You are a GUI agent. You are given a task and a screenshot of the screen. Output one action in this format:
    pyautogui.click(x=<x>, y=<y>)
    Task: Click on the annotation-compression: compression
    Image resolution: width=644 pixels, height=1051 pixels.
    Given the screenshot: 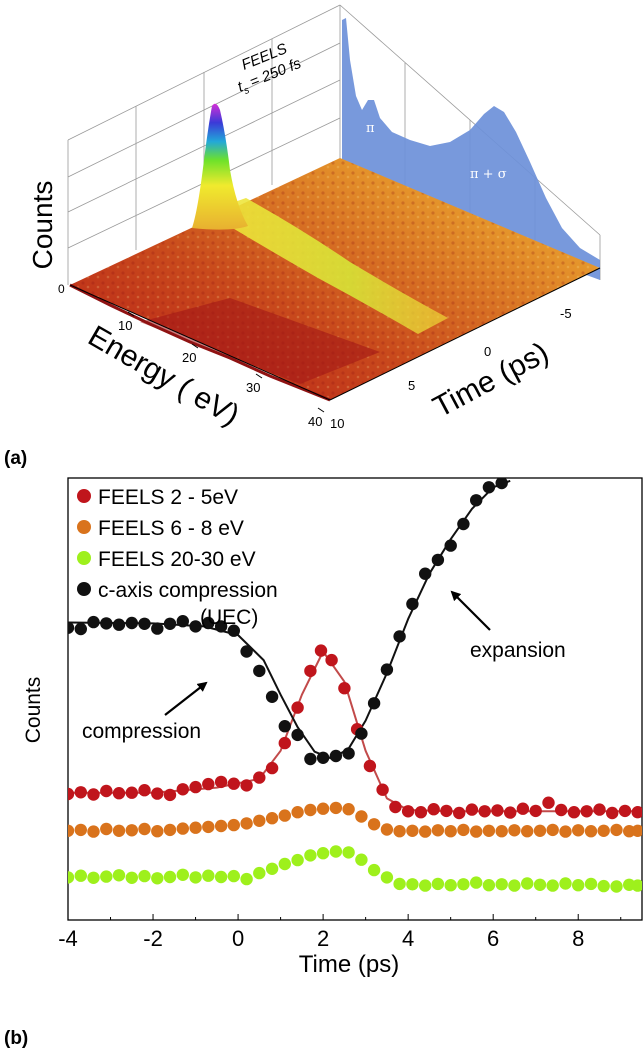 What is the action you would take?
    pyautogui.click(x=141, y=731)
    